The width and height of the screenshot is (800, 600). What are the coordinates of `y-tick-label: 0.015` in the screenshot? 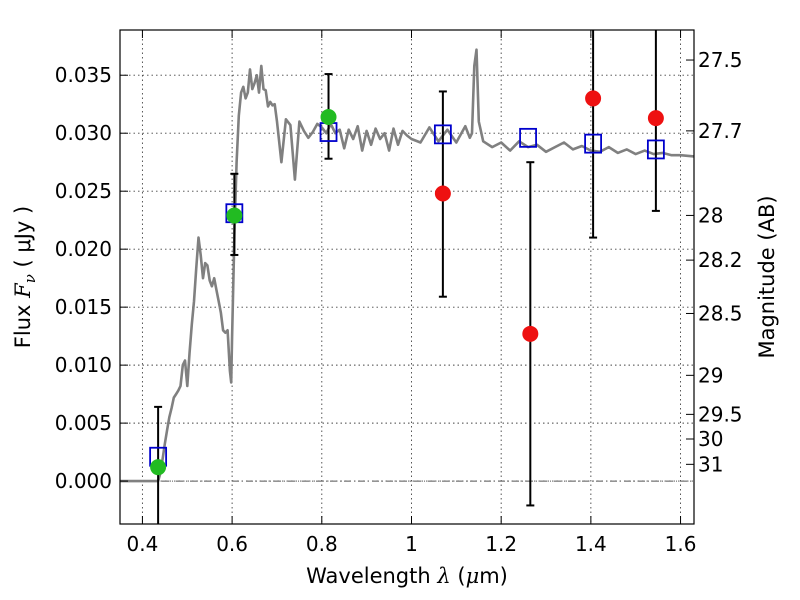 It's located at (83, 307).